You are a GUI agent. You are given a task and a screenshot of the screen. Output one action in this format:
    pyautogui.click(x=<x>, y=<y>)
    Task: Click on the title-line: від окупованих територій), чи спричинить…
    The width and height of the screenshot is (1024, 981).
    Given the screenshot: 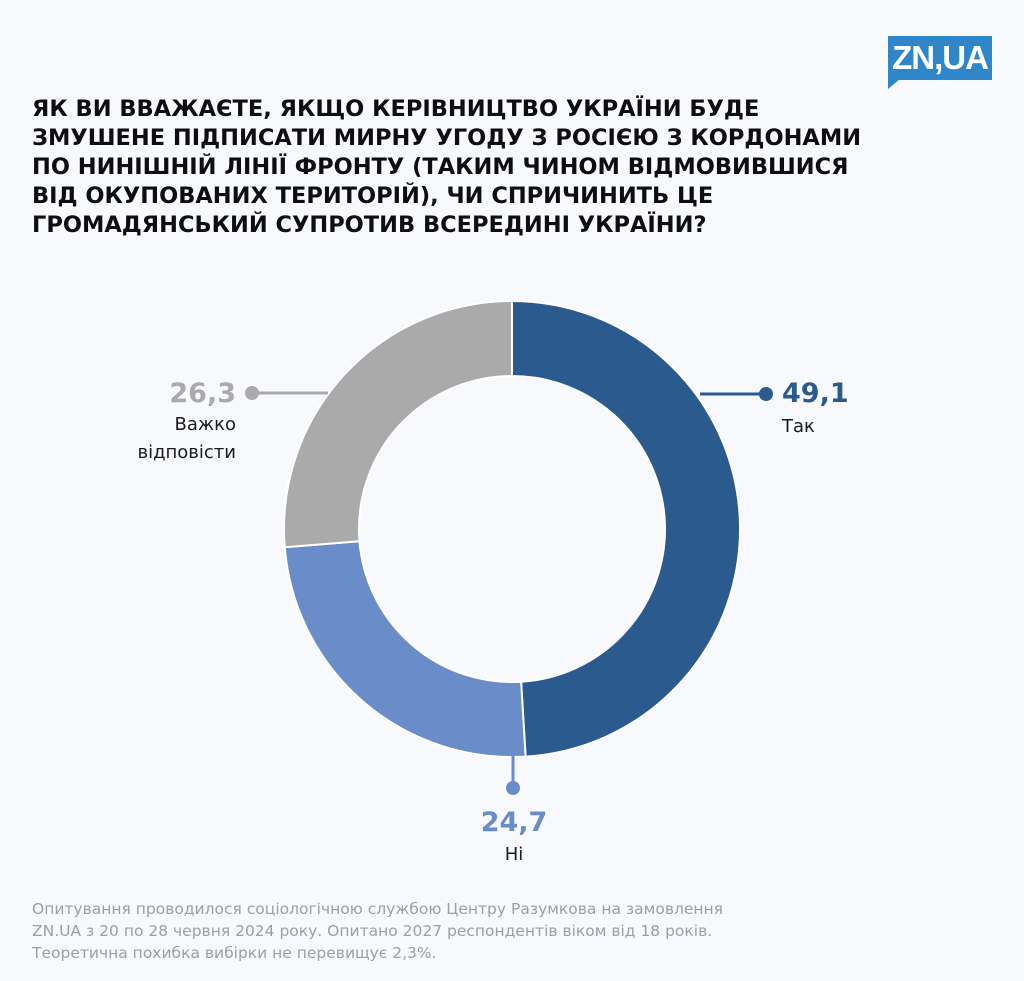 What is the action you would take?
    pyautogui.click(x=373, y=196)
    